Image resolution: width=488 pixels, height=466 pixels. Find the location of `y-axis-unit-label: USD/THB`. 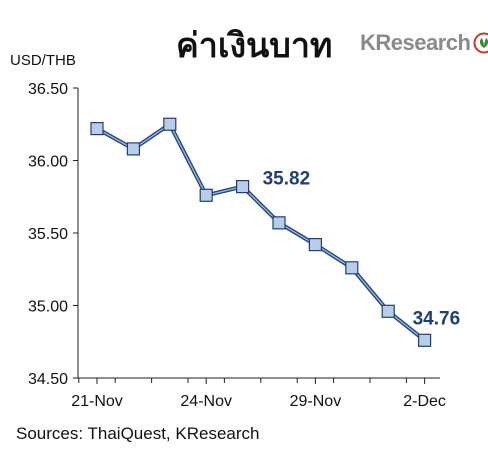

y-axis-unit-label: USD/THB is located at coordinates (43, 60).